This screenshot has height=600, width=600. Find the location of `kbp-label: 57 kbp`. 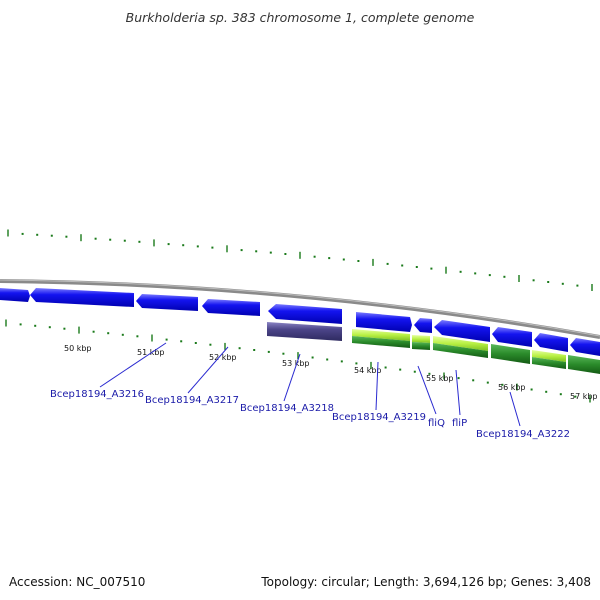

kbp-label: 57 kbp is located at coordinates (584, 396).